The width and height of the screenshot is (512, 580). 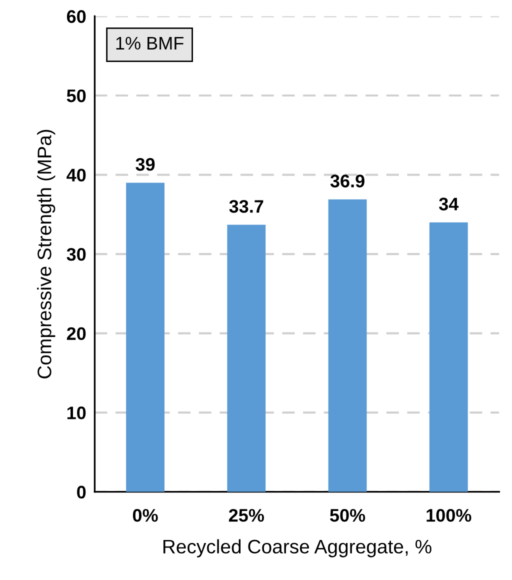 What do you see at coordinates (76, 16) in the screenshot?
I see `y-tick-label: 60` at bounding box center [76, 16].